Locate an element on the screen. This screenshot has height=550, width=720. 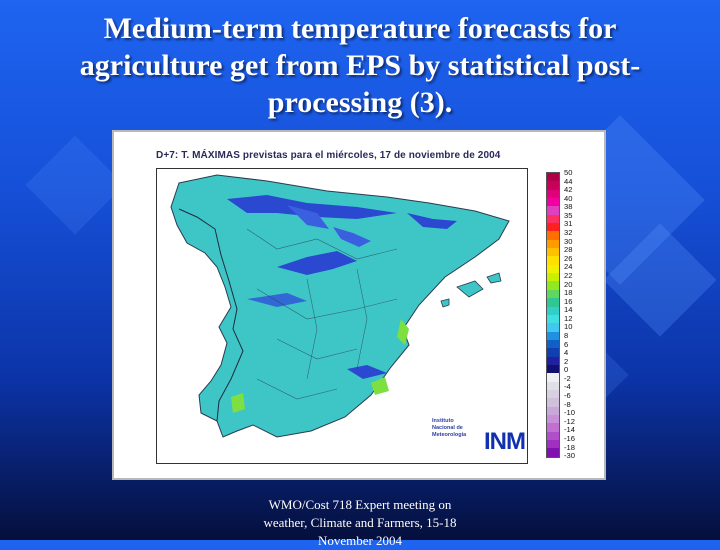
legend-label: 12 is located at coordinates (568, 318).